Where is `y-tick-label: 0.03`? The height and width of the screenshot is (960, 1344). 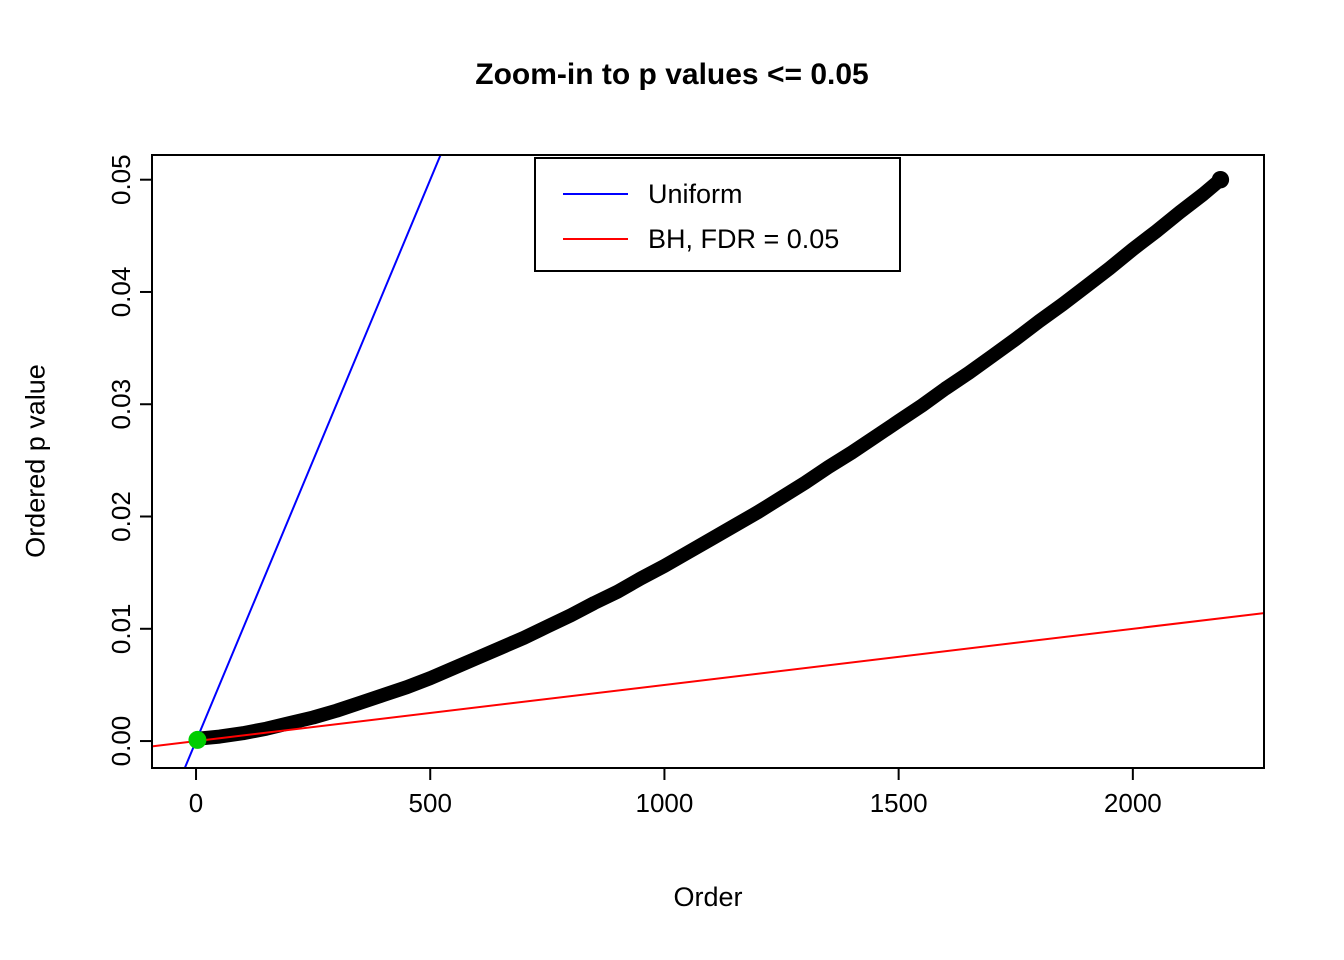 y-tick-label: 0.03 is located at coordinates (121, 404).